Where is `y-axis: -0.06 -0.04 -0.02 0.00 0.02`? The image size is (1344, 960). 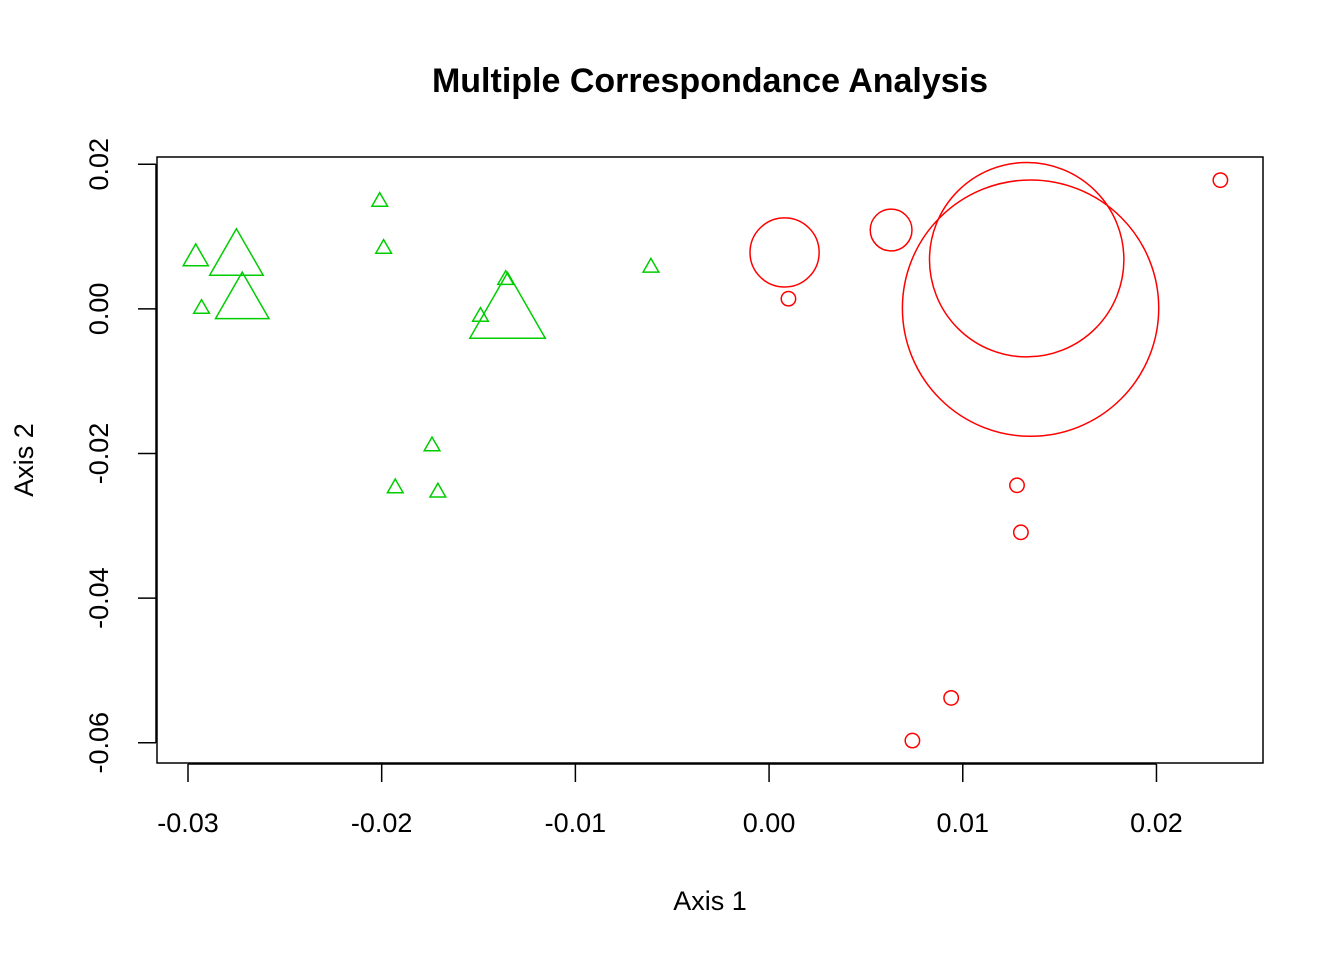 y-axis: -0.06 -0.04 -0.02 0.00 0.02 is located at coordinates (120, 456).